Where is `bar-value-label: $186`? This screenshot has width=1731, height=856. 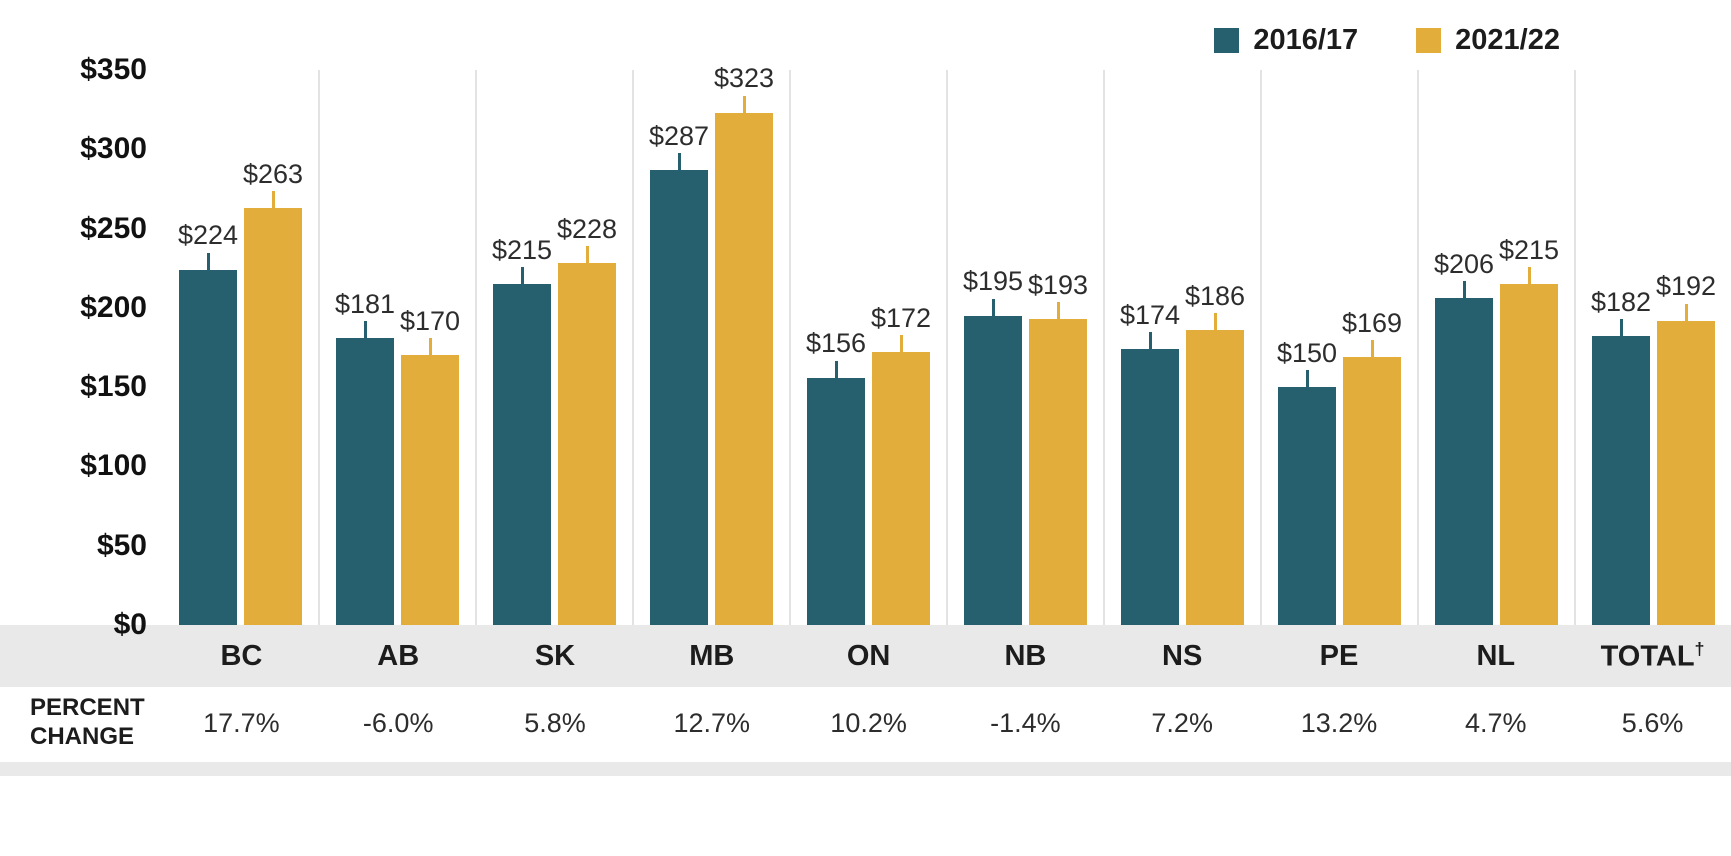
bar-value-label: $186 is located at coordinates (1215, 295).